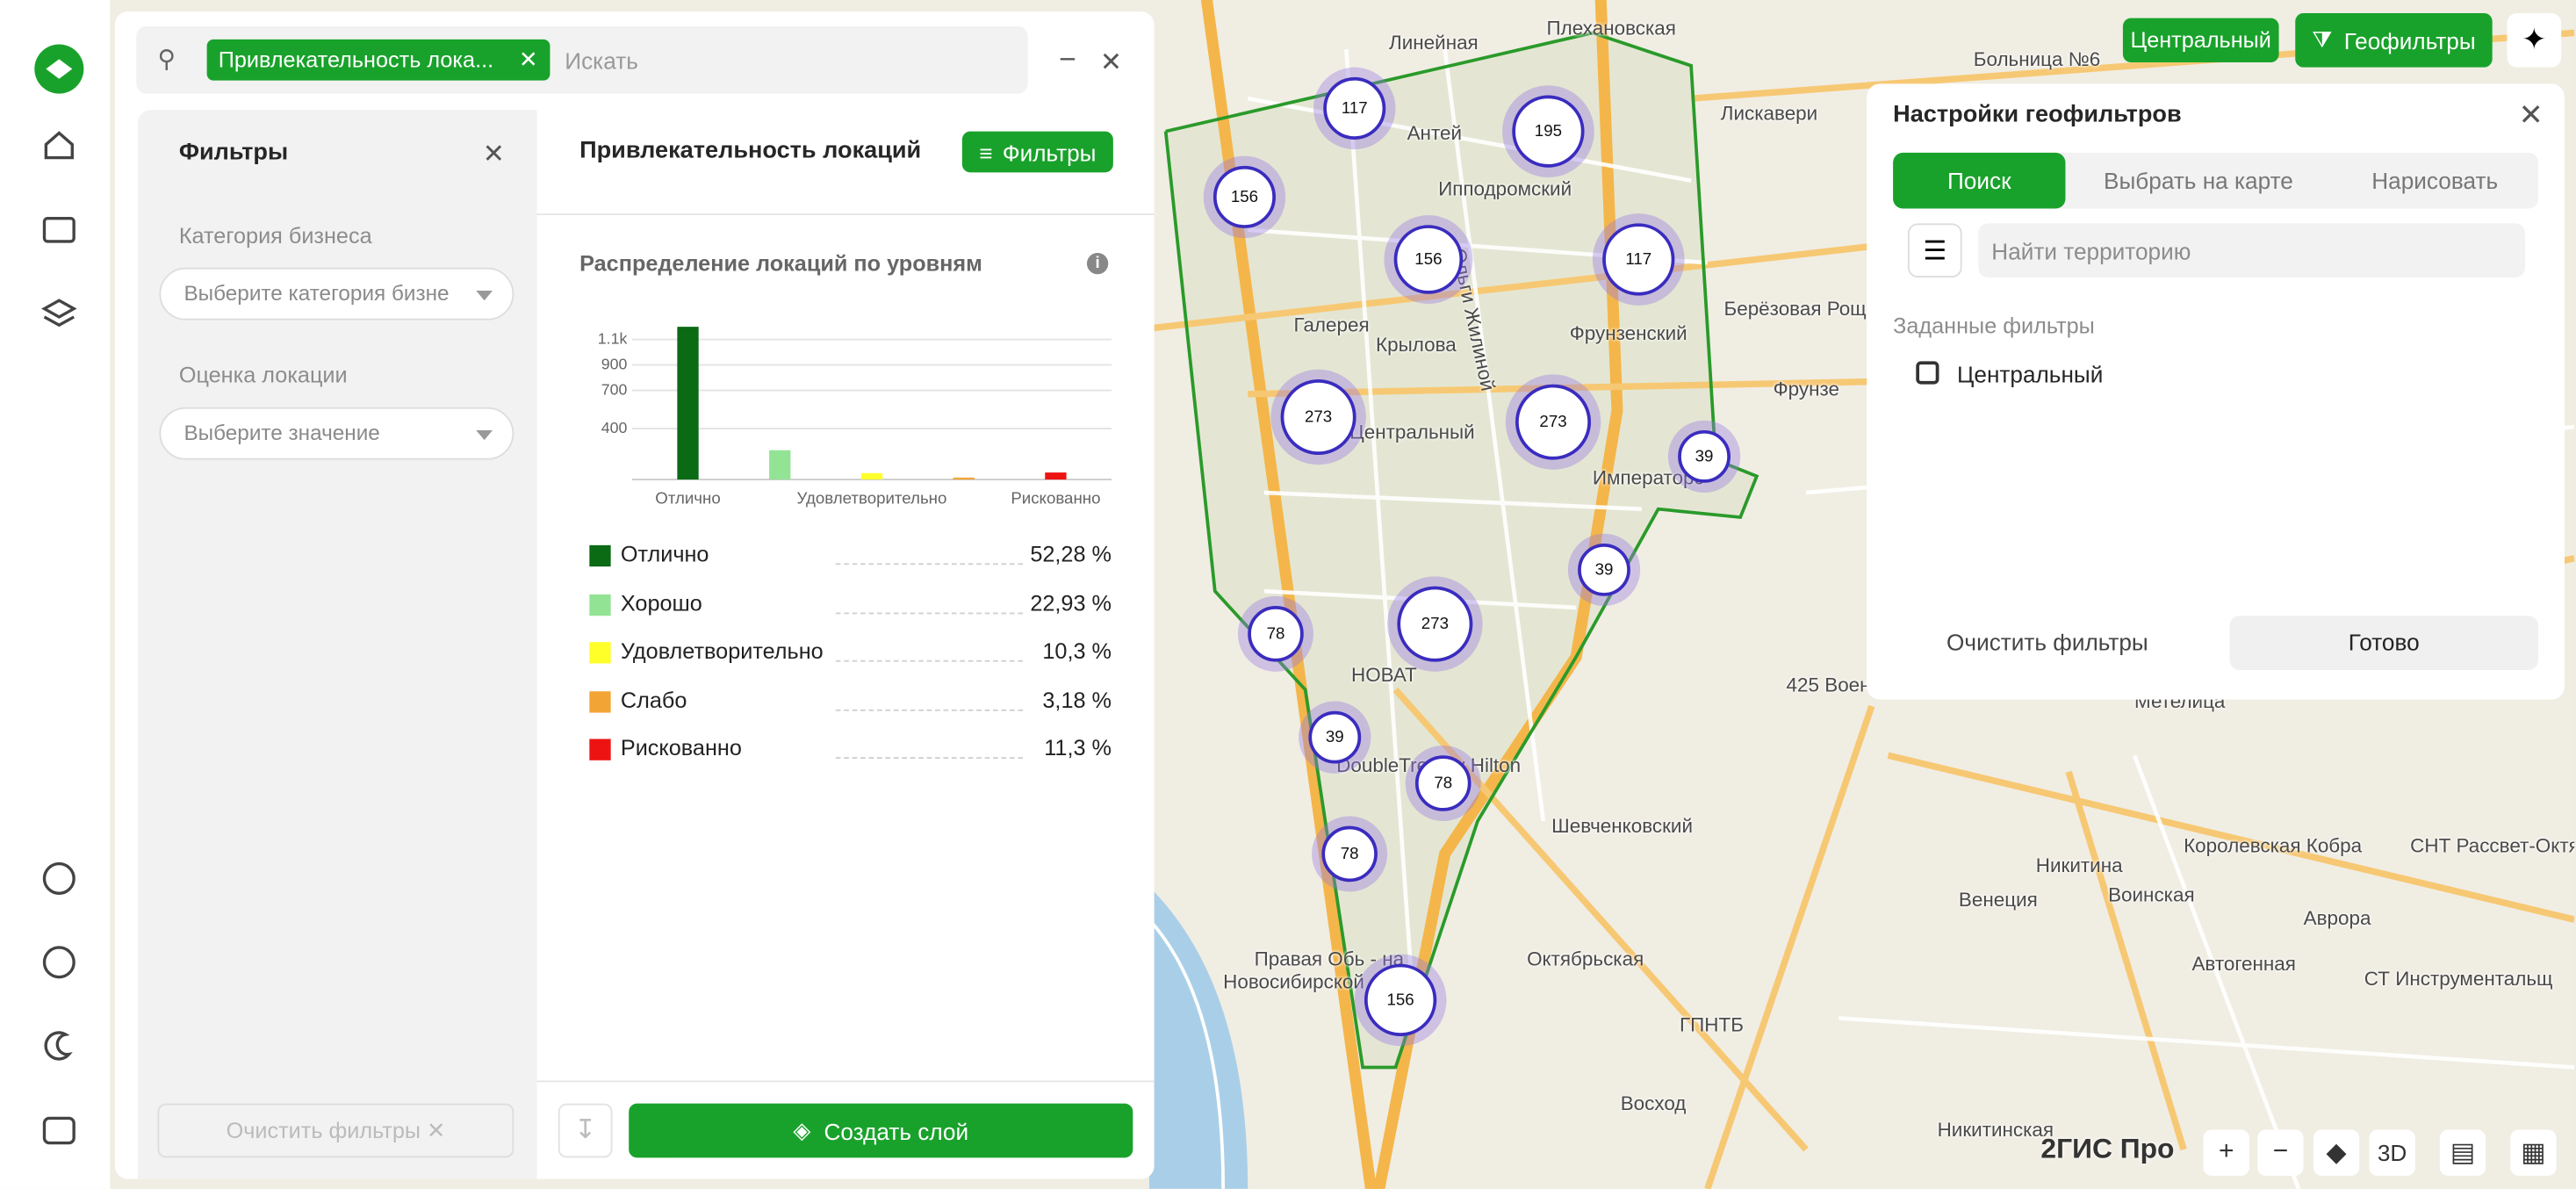  Describe the element at coordinates (1934, 250) in the screenshot. I see `list-button: ☰` at that location.